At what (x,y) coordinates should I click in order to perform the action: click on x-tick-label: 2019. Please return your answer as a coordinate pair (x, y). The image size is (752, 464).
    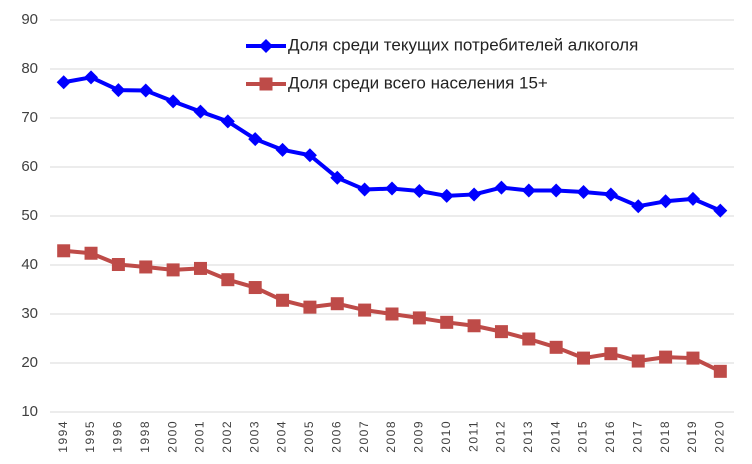
    Looking at the image, I should click on (692, 436).